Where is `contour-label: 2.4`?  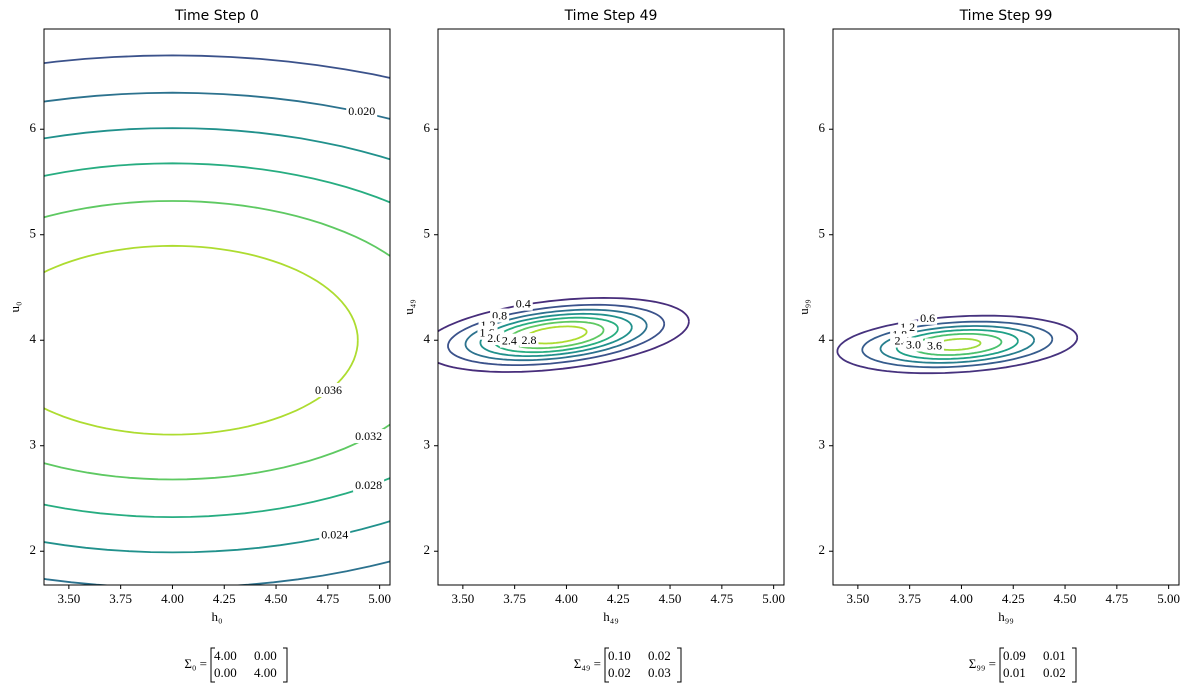 contour-label: 2.4 is located at coordinates (509, 341).